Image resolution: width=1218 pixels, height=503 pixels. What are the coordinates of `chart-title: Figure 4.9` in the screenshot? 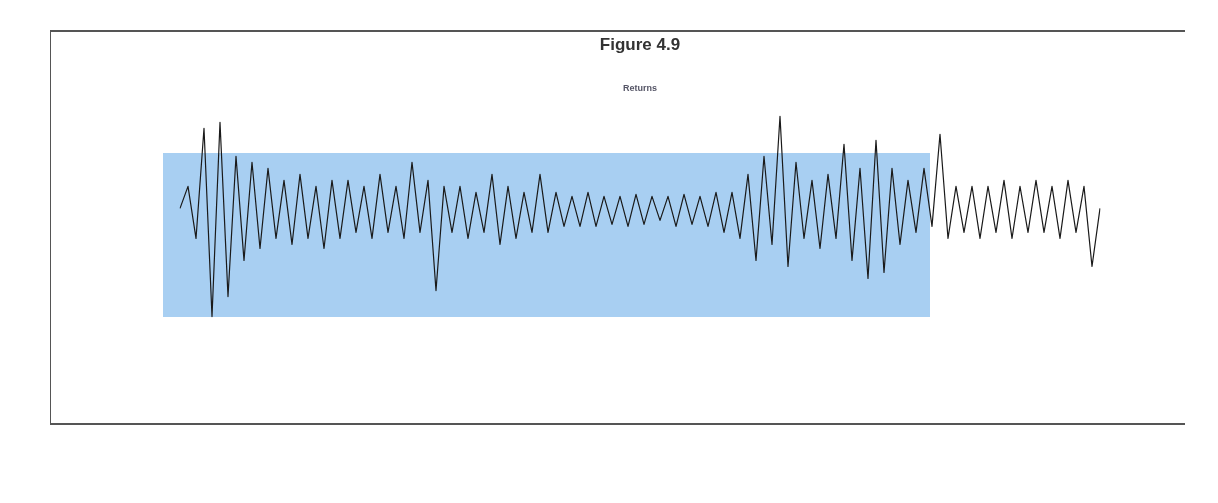 It's located at (640, 44).